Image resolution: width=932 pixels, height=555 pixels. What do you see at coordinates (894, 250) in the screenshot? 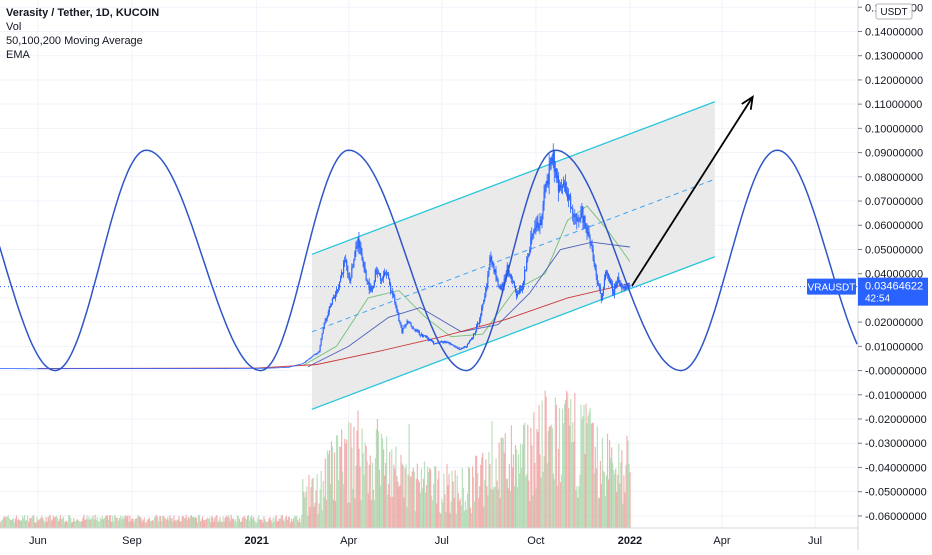
I see `price-tick-label: 0.05000000` at bounding box center [894, 250].